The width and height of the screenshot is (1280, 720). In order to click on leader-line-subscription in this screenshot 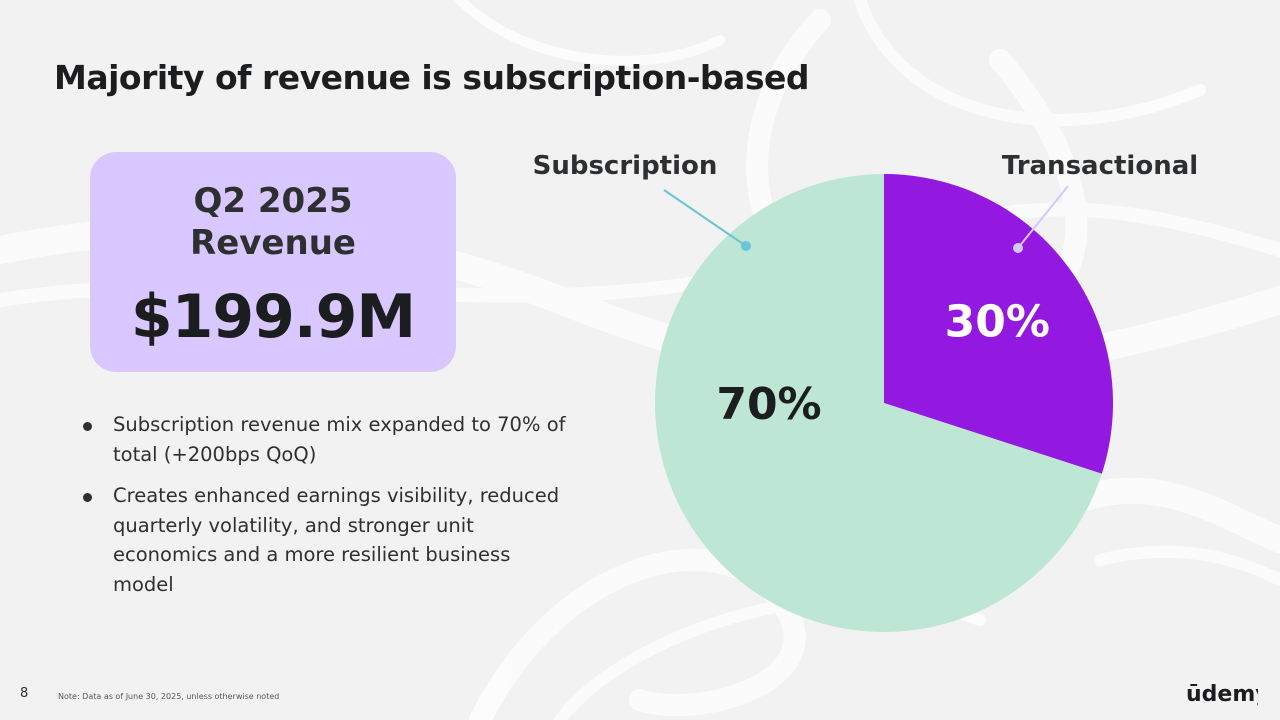, I will do `click(705, 218)`.